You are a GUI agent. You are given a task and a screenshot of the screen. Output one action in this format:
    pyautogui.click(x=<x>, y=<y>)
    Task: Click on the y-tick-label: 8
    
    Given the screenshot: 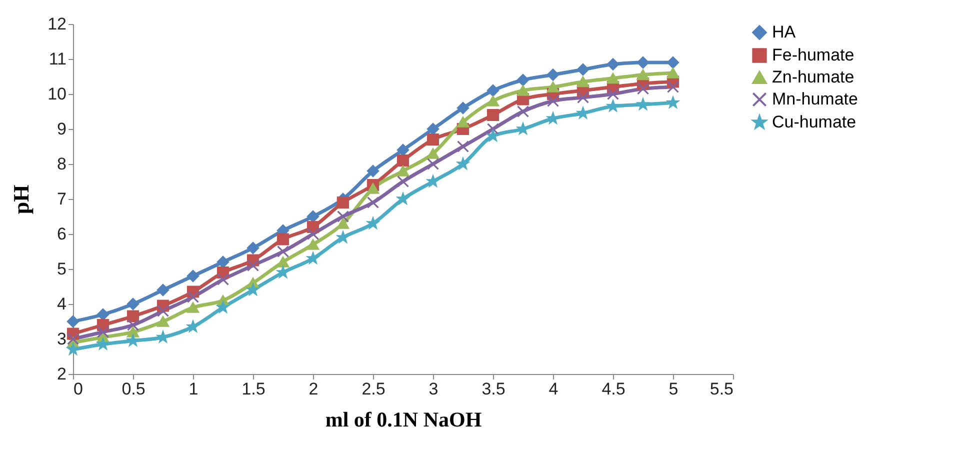 What is the action you would take?
    pyautogui.click(x=61, y=164)
    